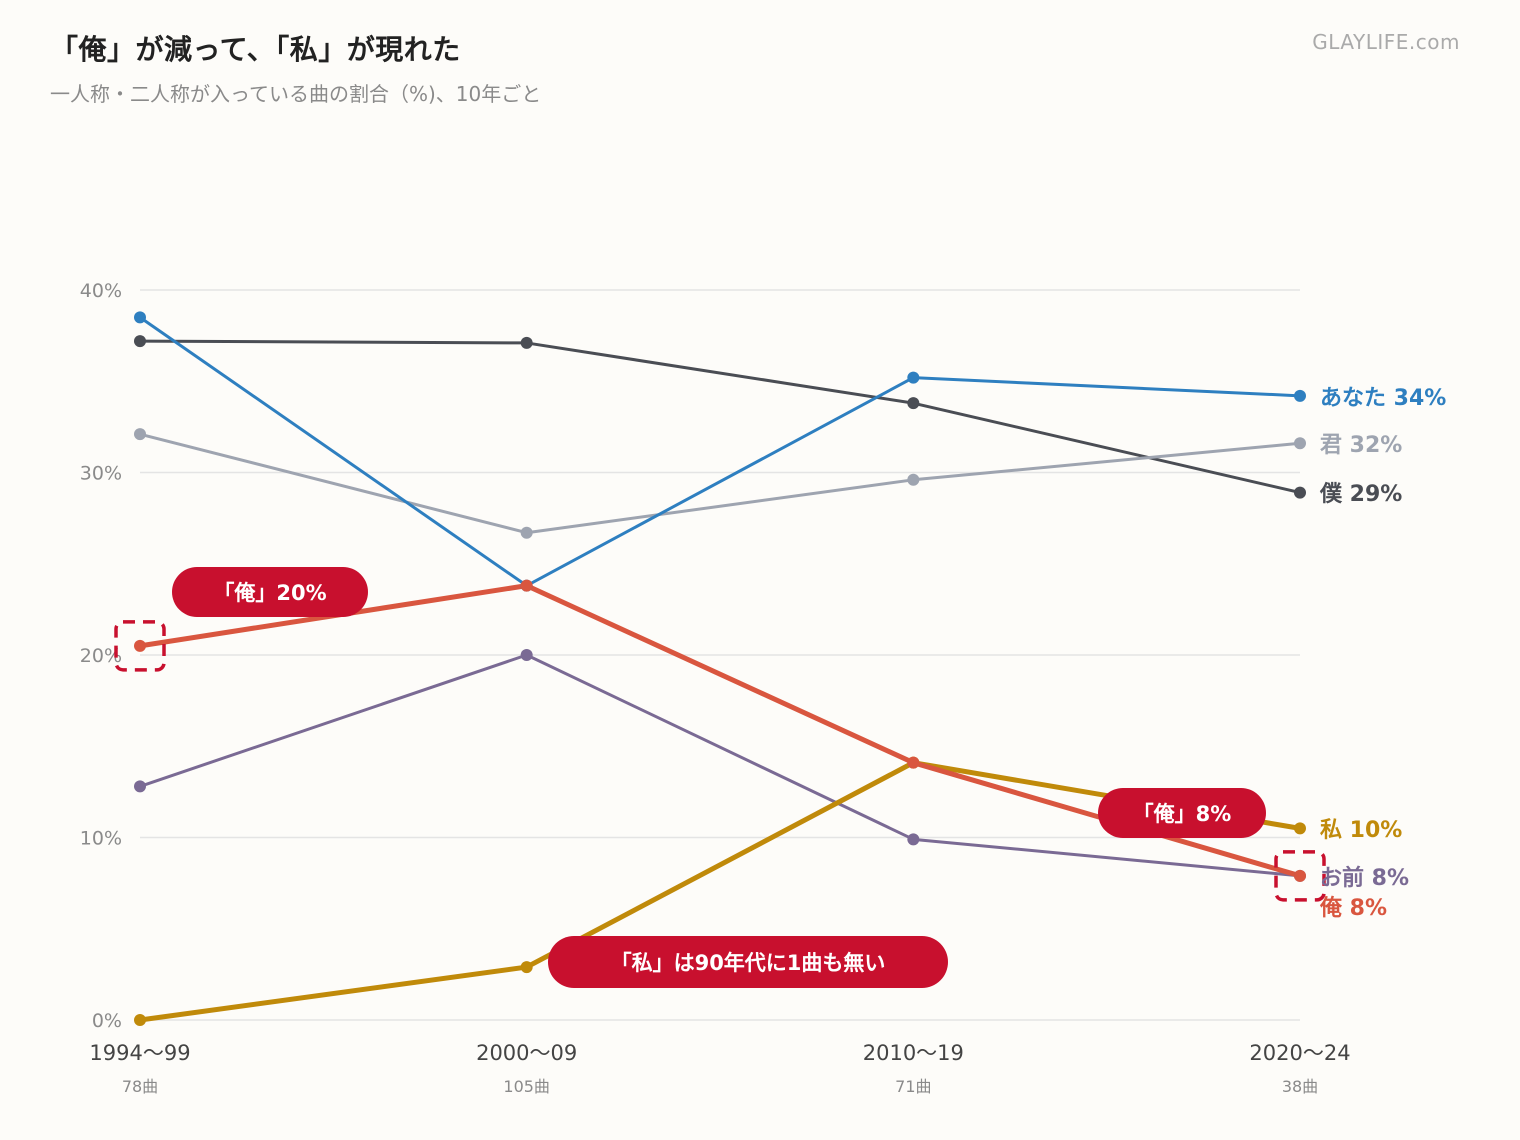  I want to click on annotation-callout: 「私」は90年代に1曲も無い, so click(748, 962).